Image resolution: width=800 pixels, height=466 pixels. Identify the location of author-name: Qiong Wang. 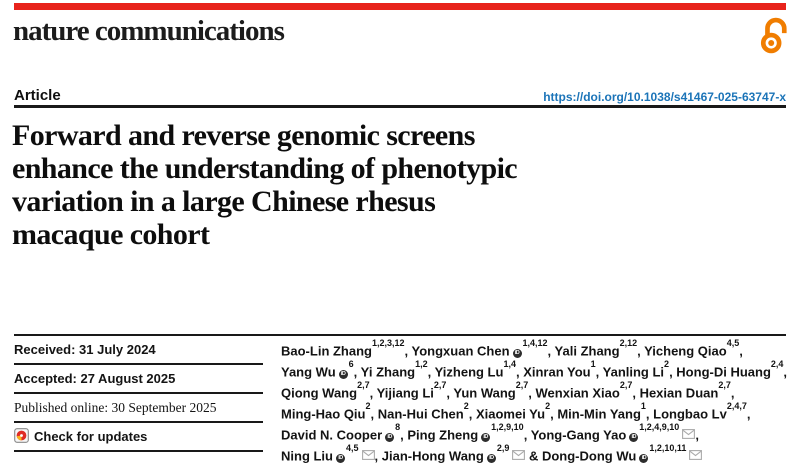
(319, 393).